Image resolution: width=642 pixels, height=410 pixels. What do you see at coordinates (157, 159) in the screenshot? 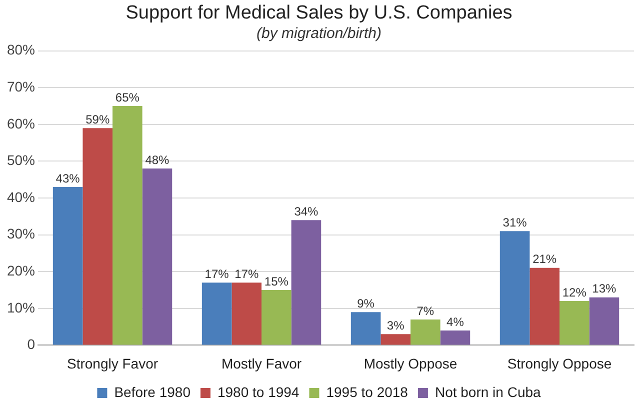
I see `data-label: 48%` at bounding box center [157, 159].